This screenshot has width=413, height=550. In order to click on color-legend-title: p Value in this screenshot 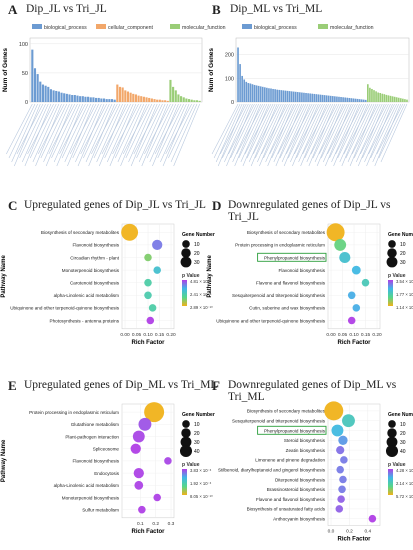, I will do `click(397, 465)`.